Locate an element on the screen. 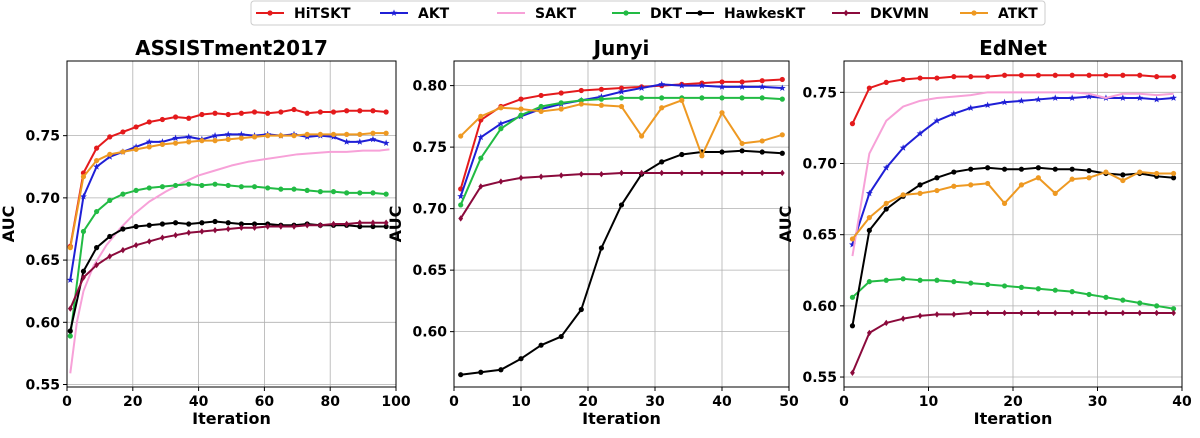  x-tick-label: 0 is located at coordinates (67, 402).